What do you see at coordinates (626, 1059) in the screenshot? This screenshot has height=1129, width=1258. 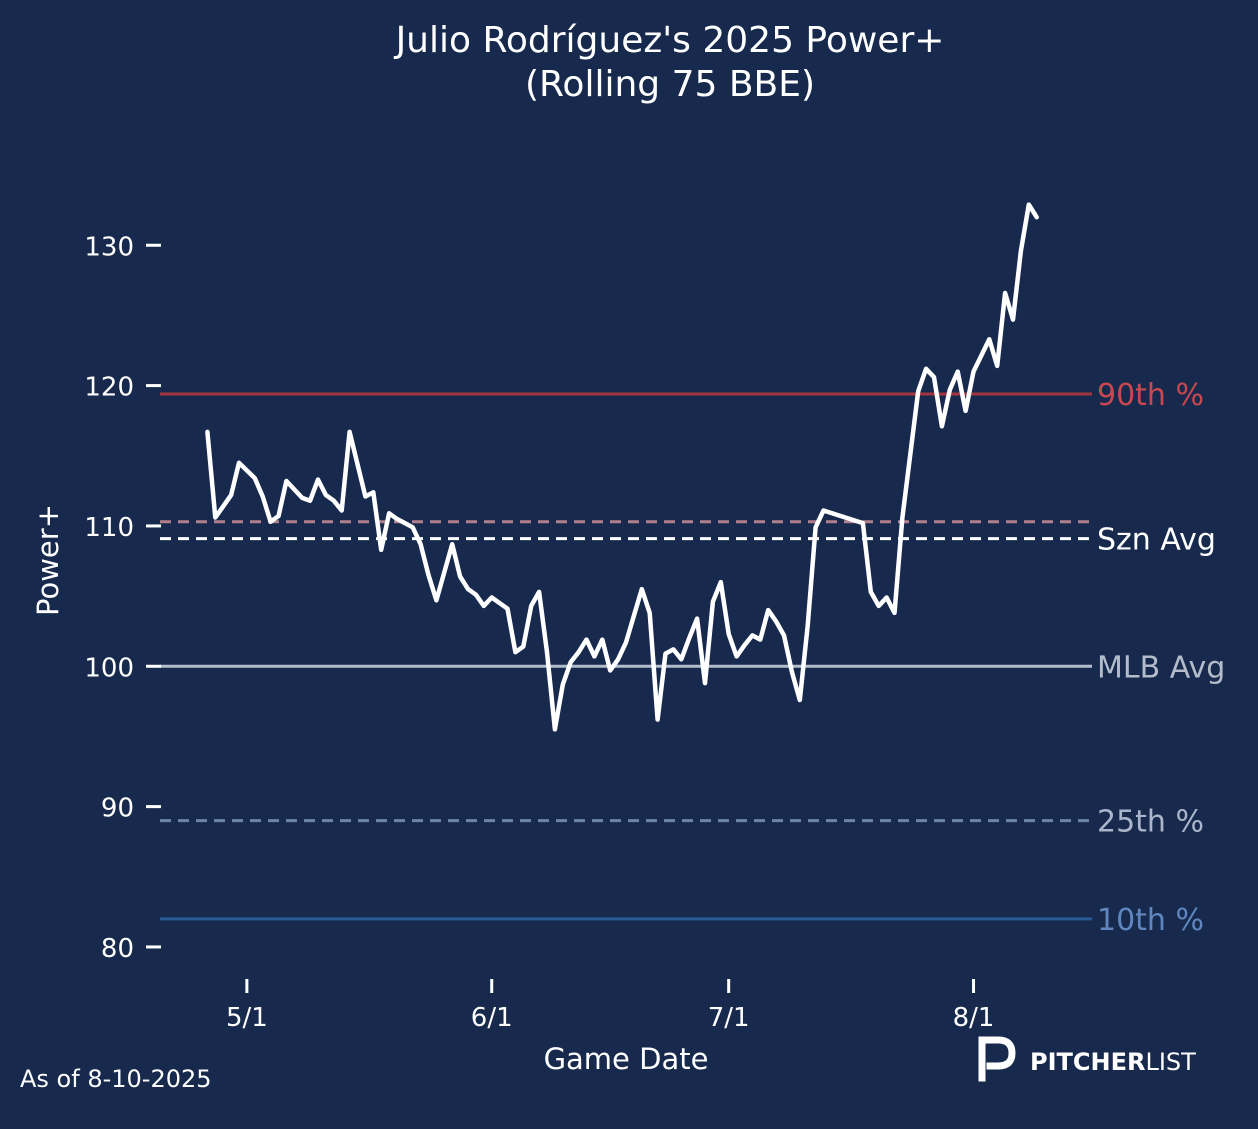 I see `x-axis-label: Game Date` at bounding box center [626, 1059].